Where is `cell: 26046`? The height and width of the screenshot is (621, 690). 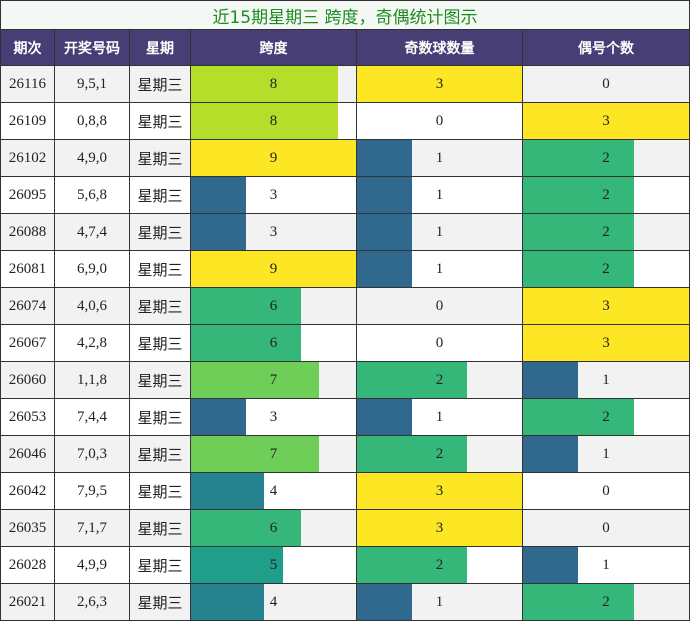 cell: 26046 is located at coordinates (27, 454).